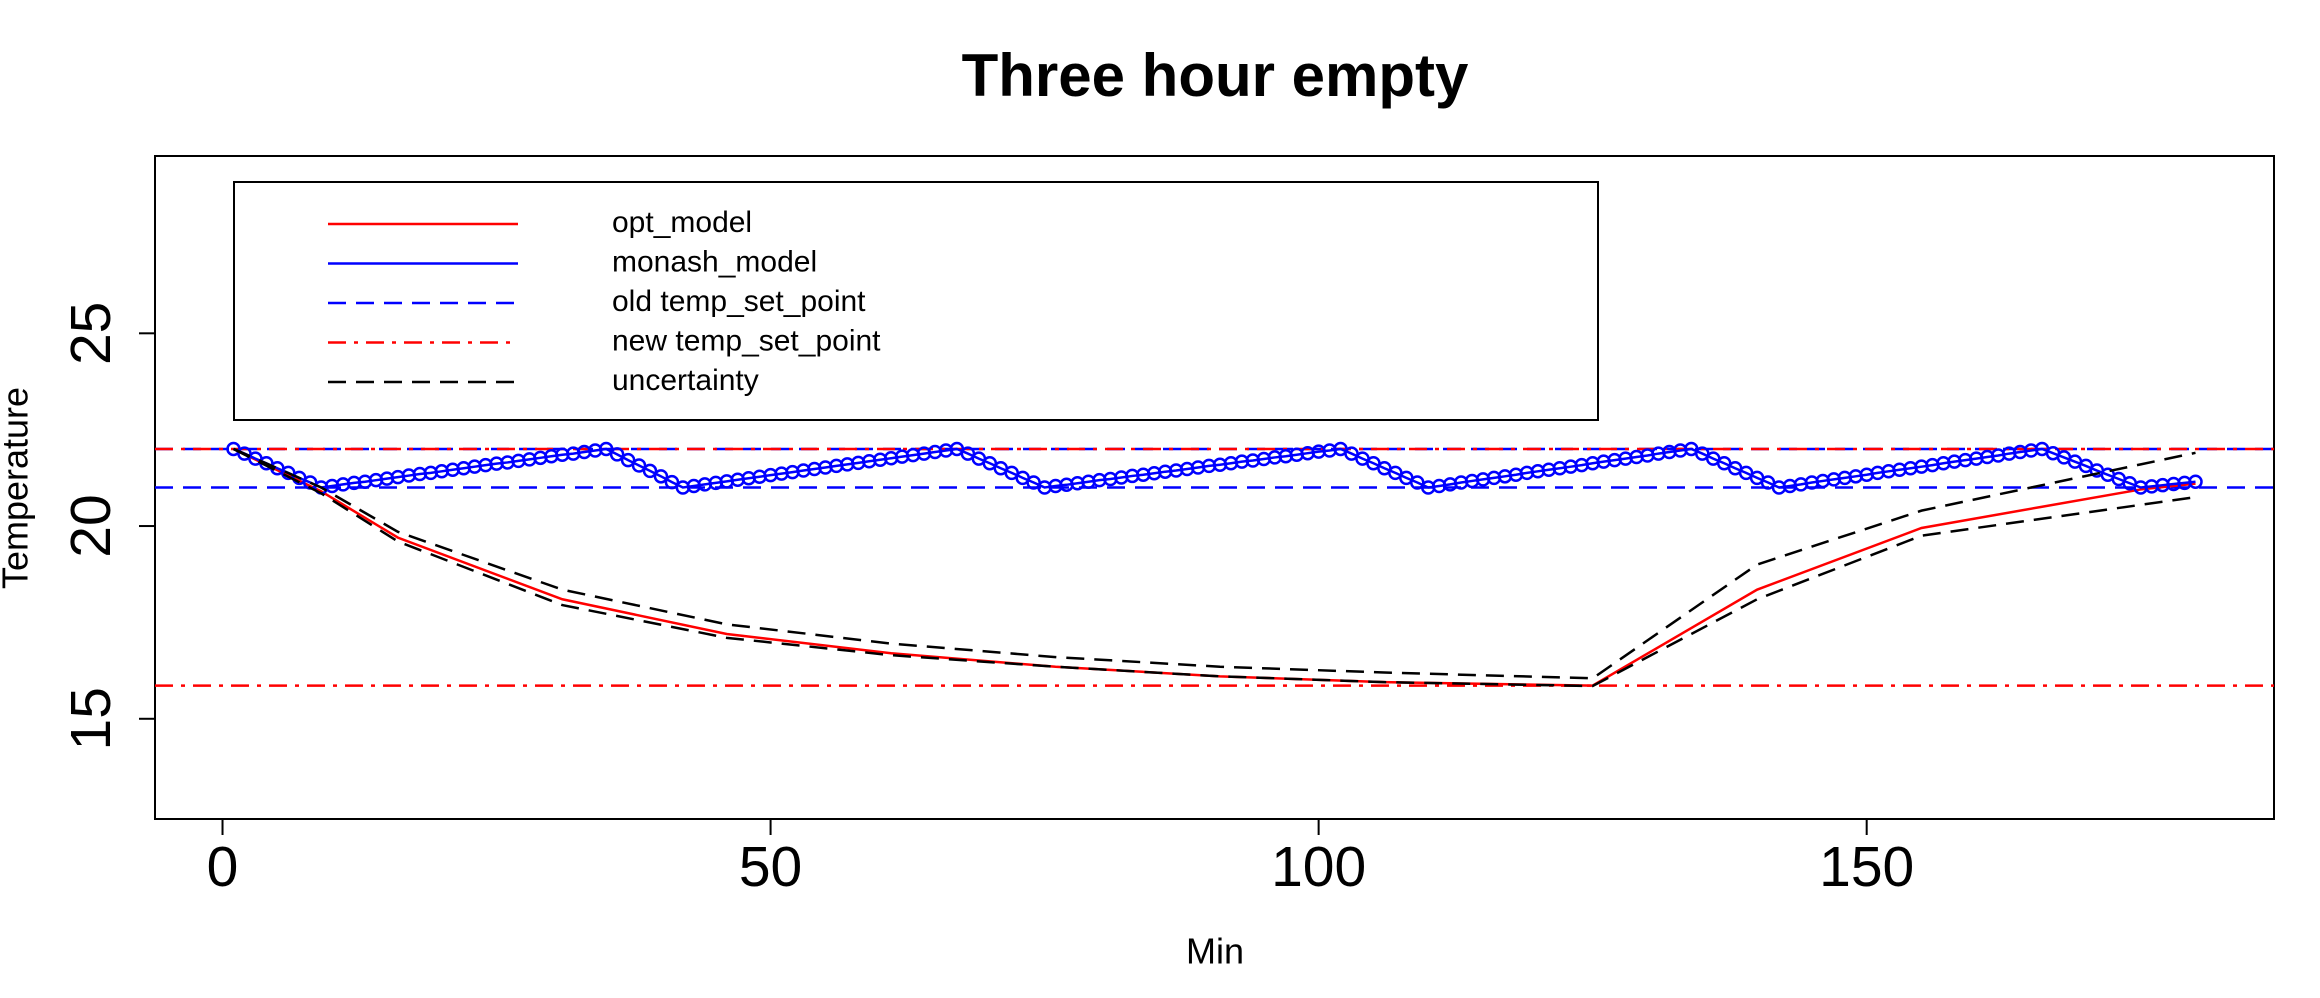 The height and width of the screenshot is (998, 2320). What do you see at coordinates (1866, 867) in the screenshot?
I see `x-tick-label: 150` at bounding box center [1866, 867].